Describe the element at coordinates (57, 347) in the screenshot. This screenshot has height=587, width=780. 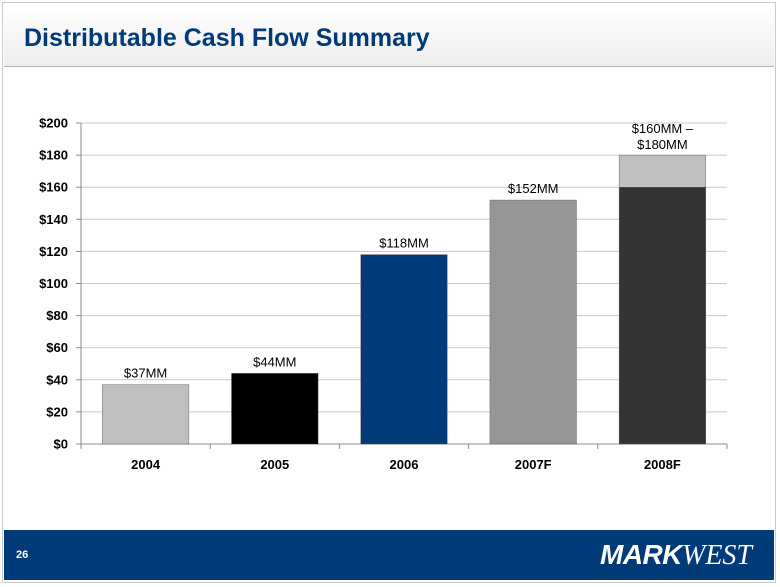
I see `y-tick-label: $60` at that location.